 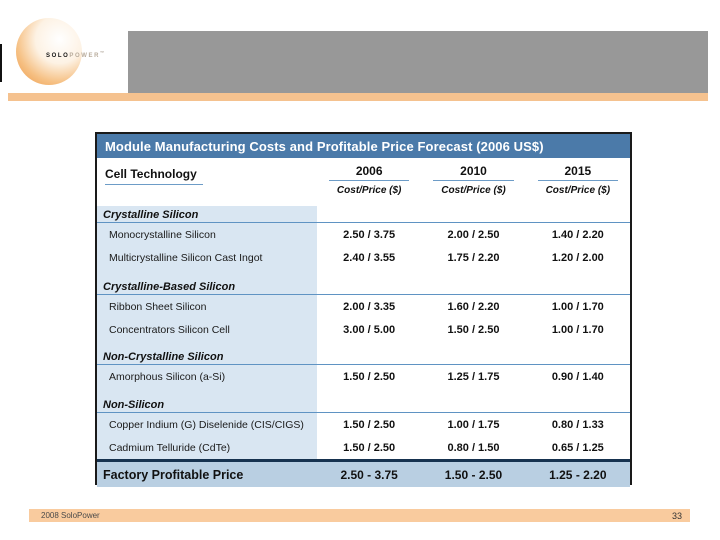 I want to click on solopower-logo-icon, so click(x=49, y=51).